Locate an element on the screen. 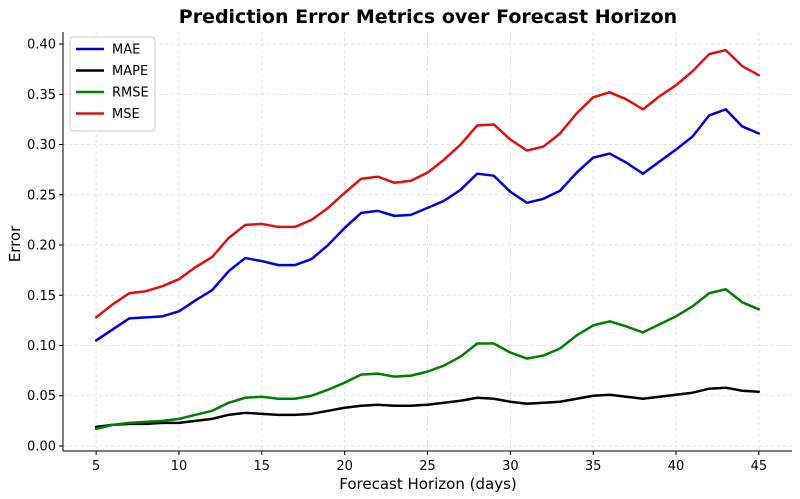 The image size is (800, 499). series-line-mape is located at coordinates (427, 407).